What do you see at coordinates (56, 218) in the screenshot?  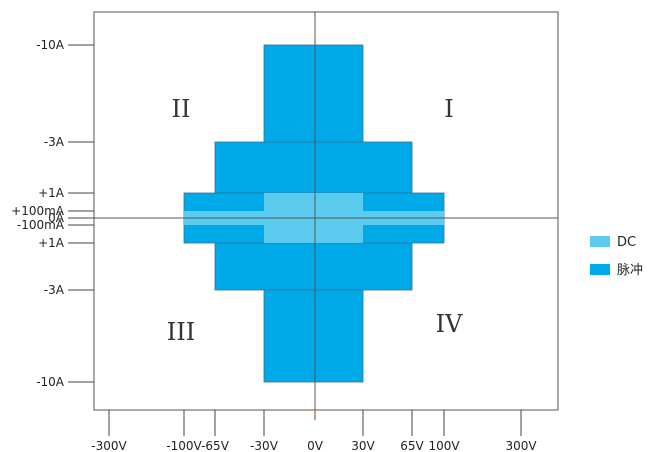 I see `y-tick-label: 0A` at bounding box center [56, 218].